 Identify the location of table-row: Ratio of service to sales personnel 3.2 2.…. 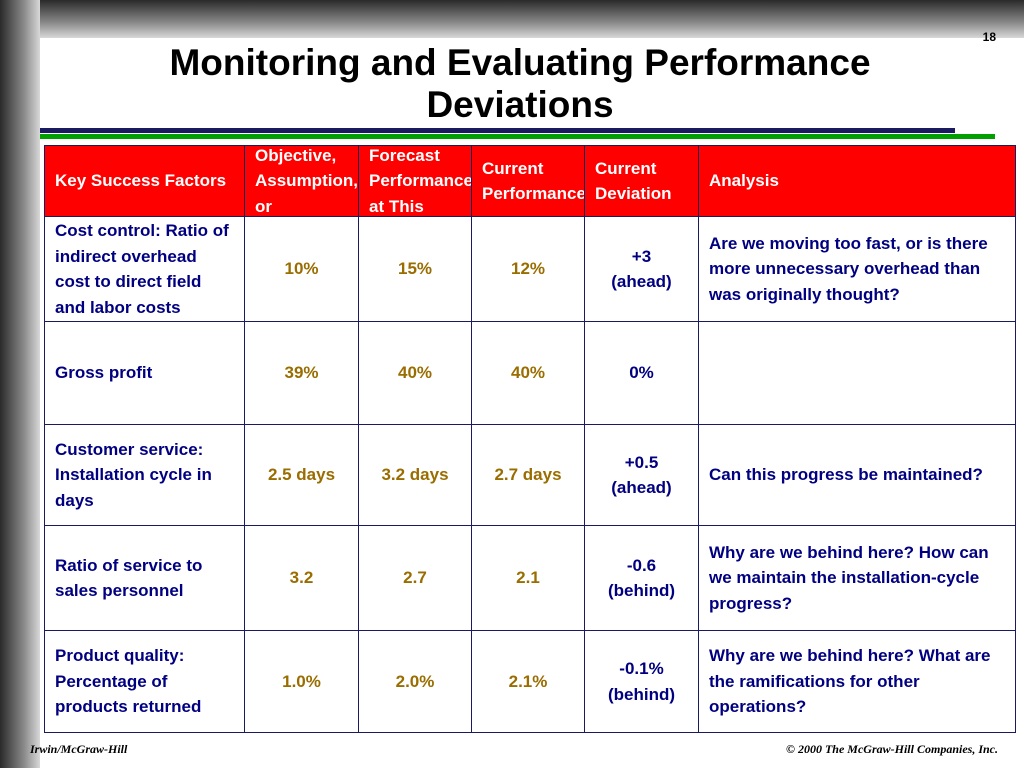
(530, 578).